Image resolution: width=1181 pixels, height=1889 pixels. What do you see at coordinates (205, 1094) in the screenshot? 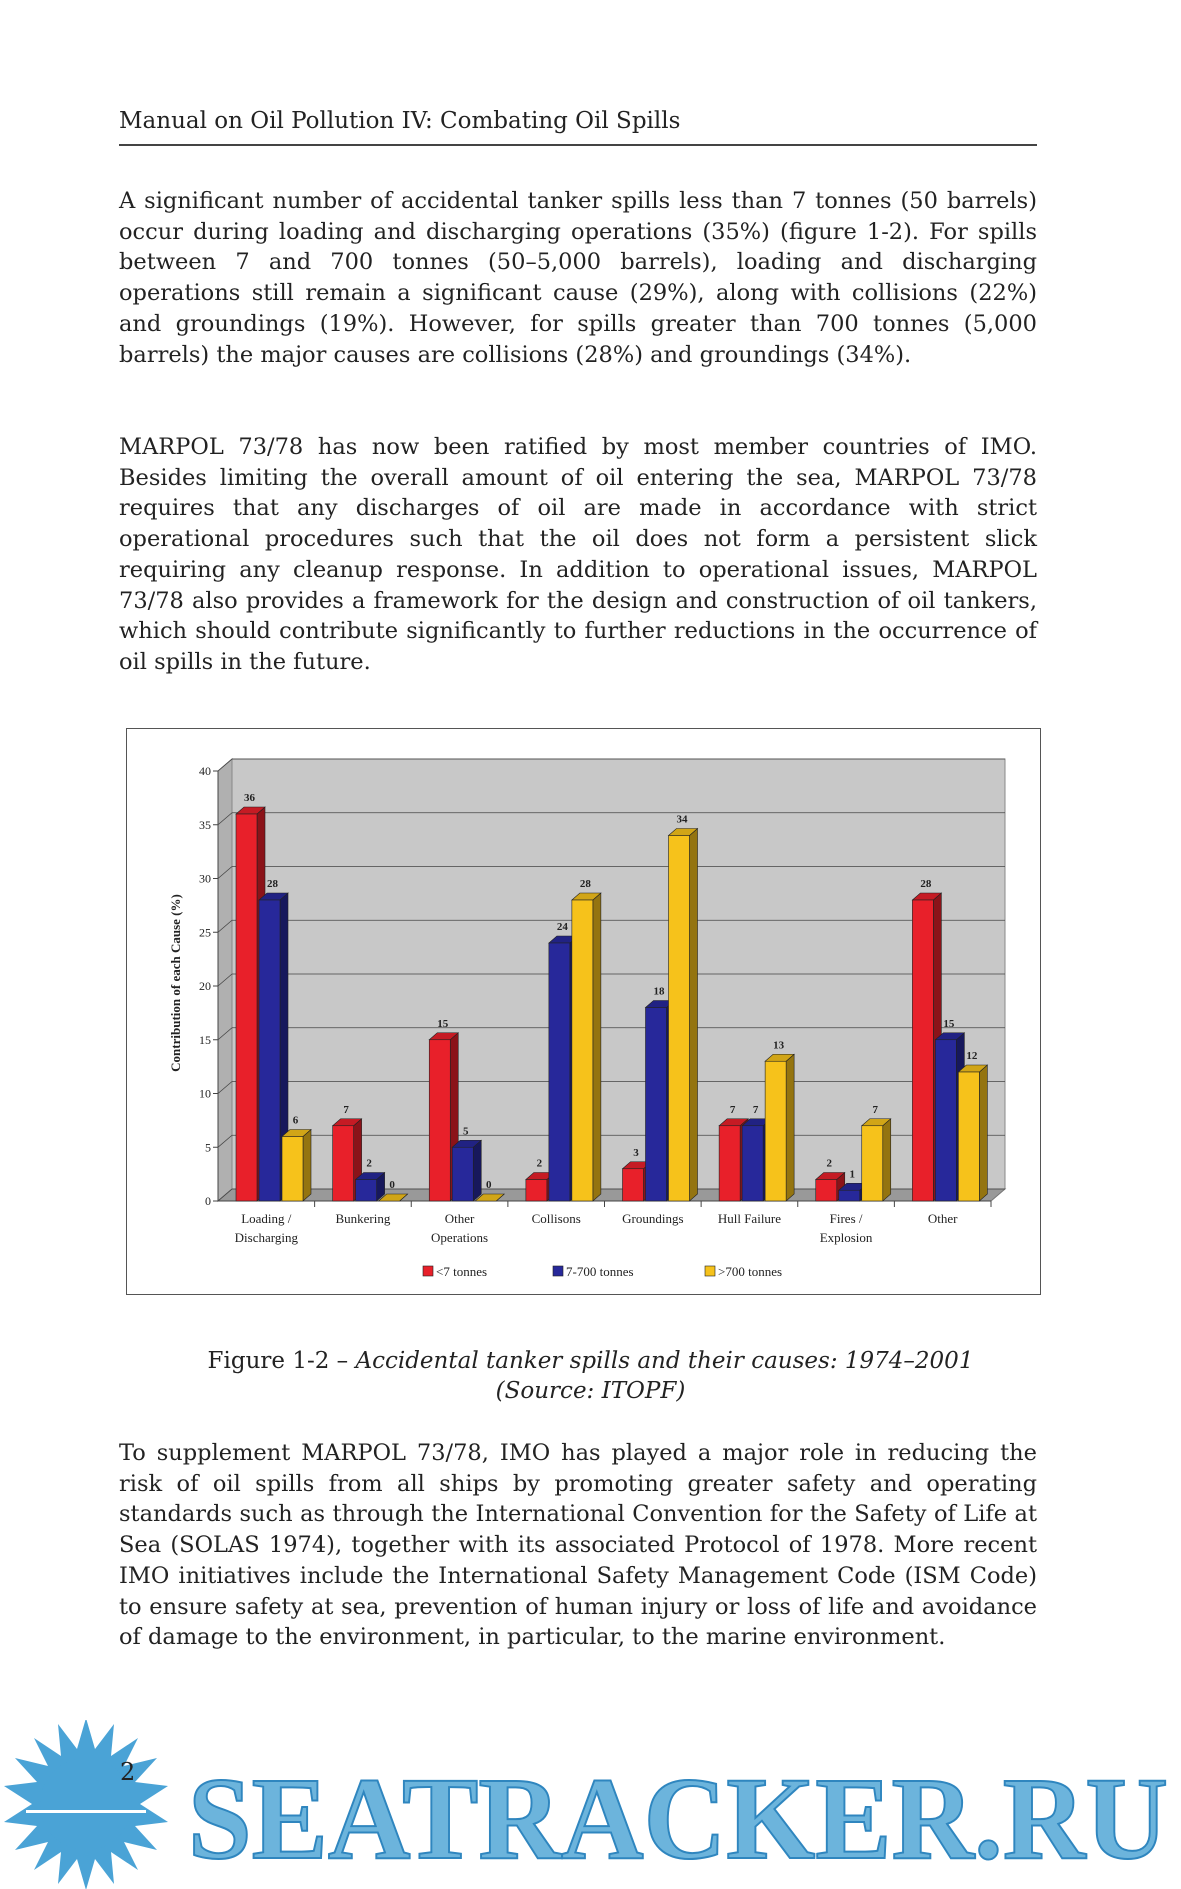
I see `y-tick-label: 10` at bounding box center [205, 1094].